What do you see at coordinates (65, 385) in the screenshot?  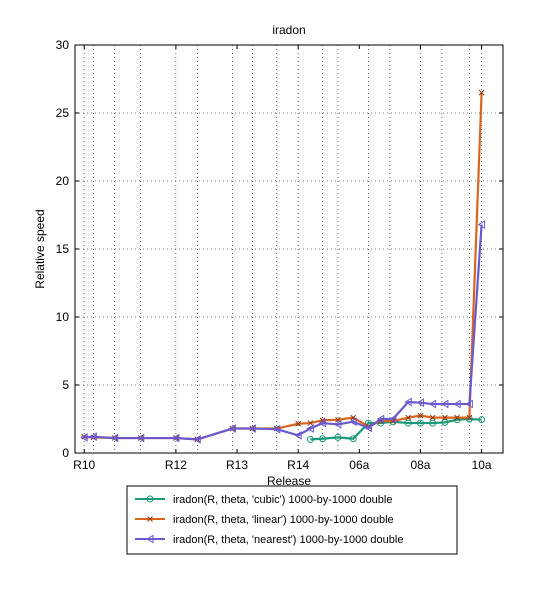 I see `y-tick-label: 5` at bounding box center [65, 385].